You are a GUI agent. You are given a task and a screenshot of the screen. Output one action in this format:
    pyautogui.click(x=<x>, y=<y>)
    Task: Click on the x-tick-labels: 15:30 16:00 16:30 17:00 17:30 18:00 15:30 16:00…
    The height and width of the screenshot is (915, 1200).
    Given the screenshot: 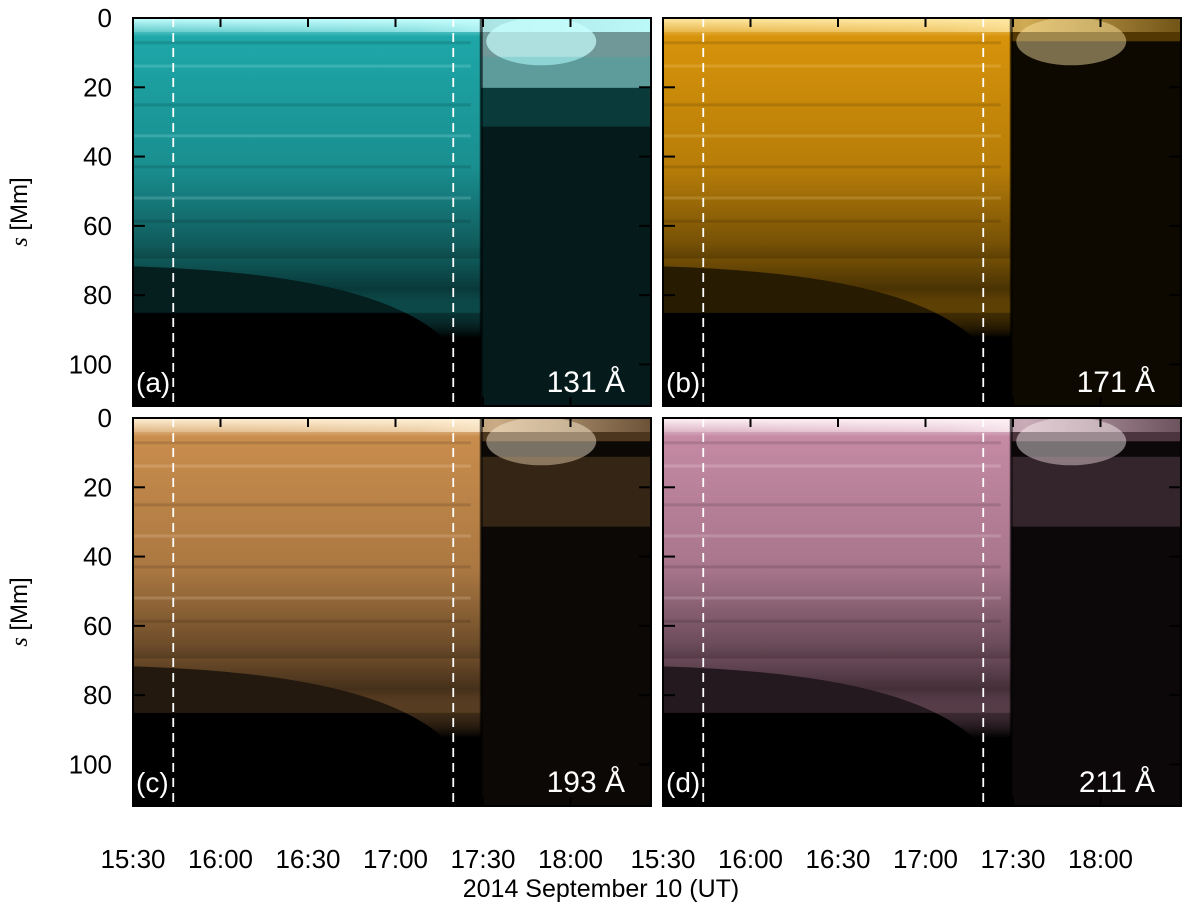 What is the action you would take?
    pyautogui.click(x=616, y=859)
    